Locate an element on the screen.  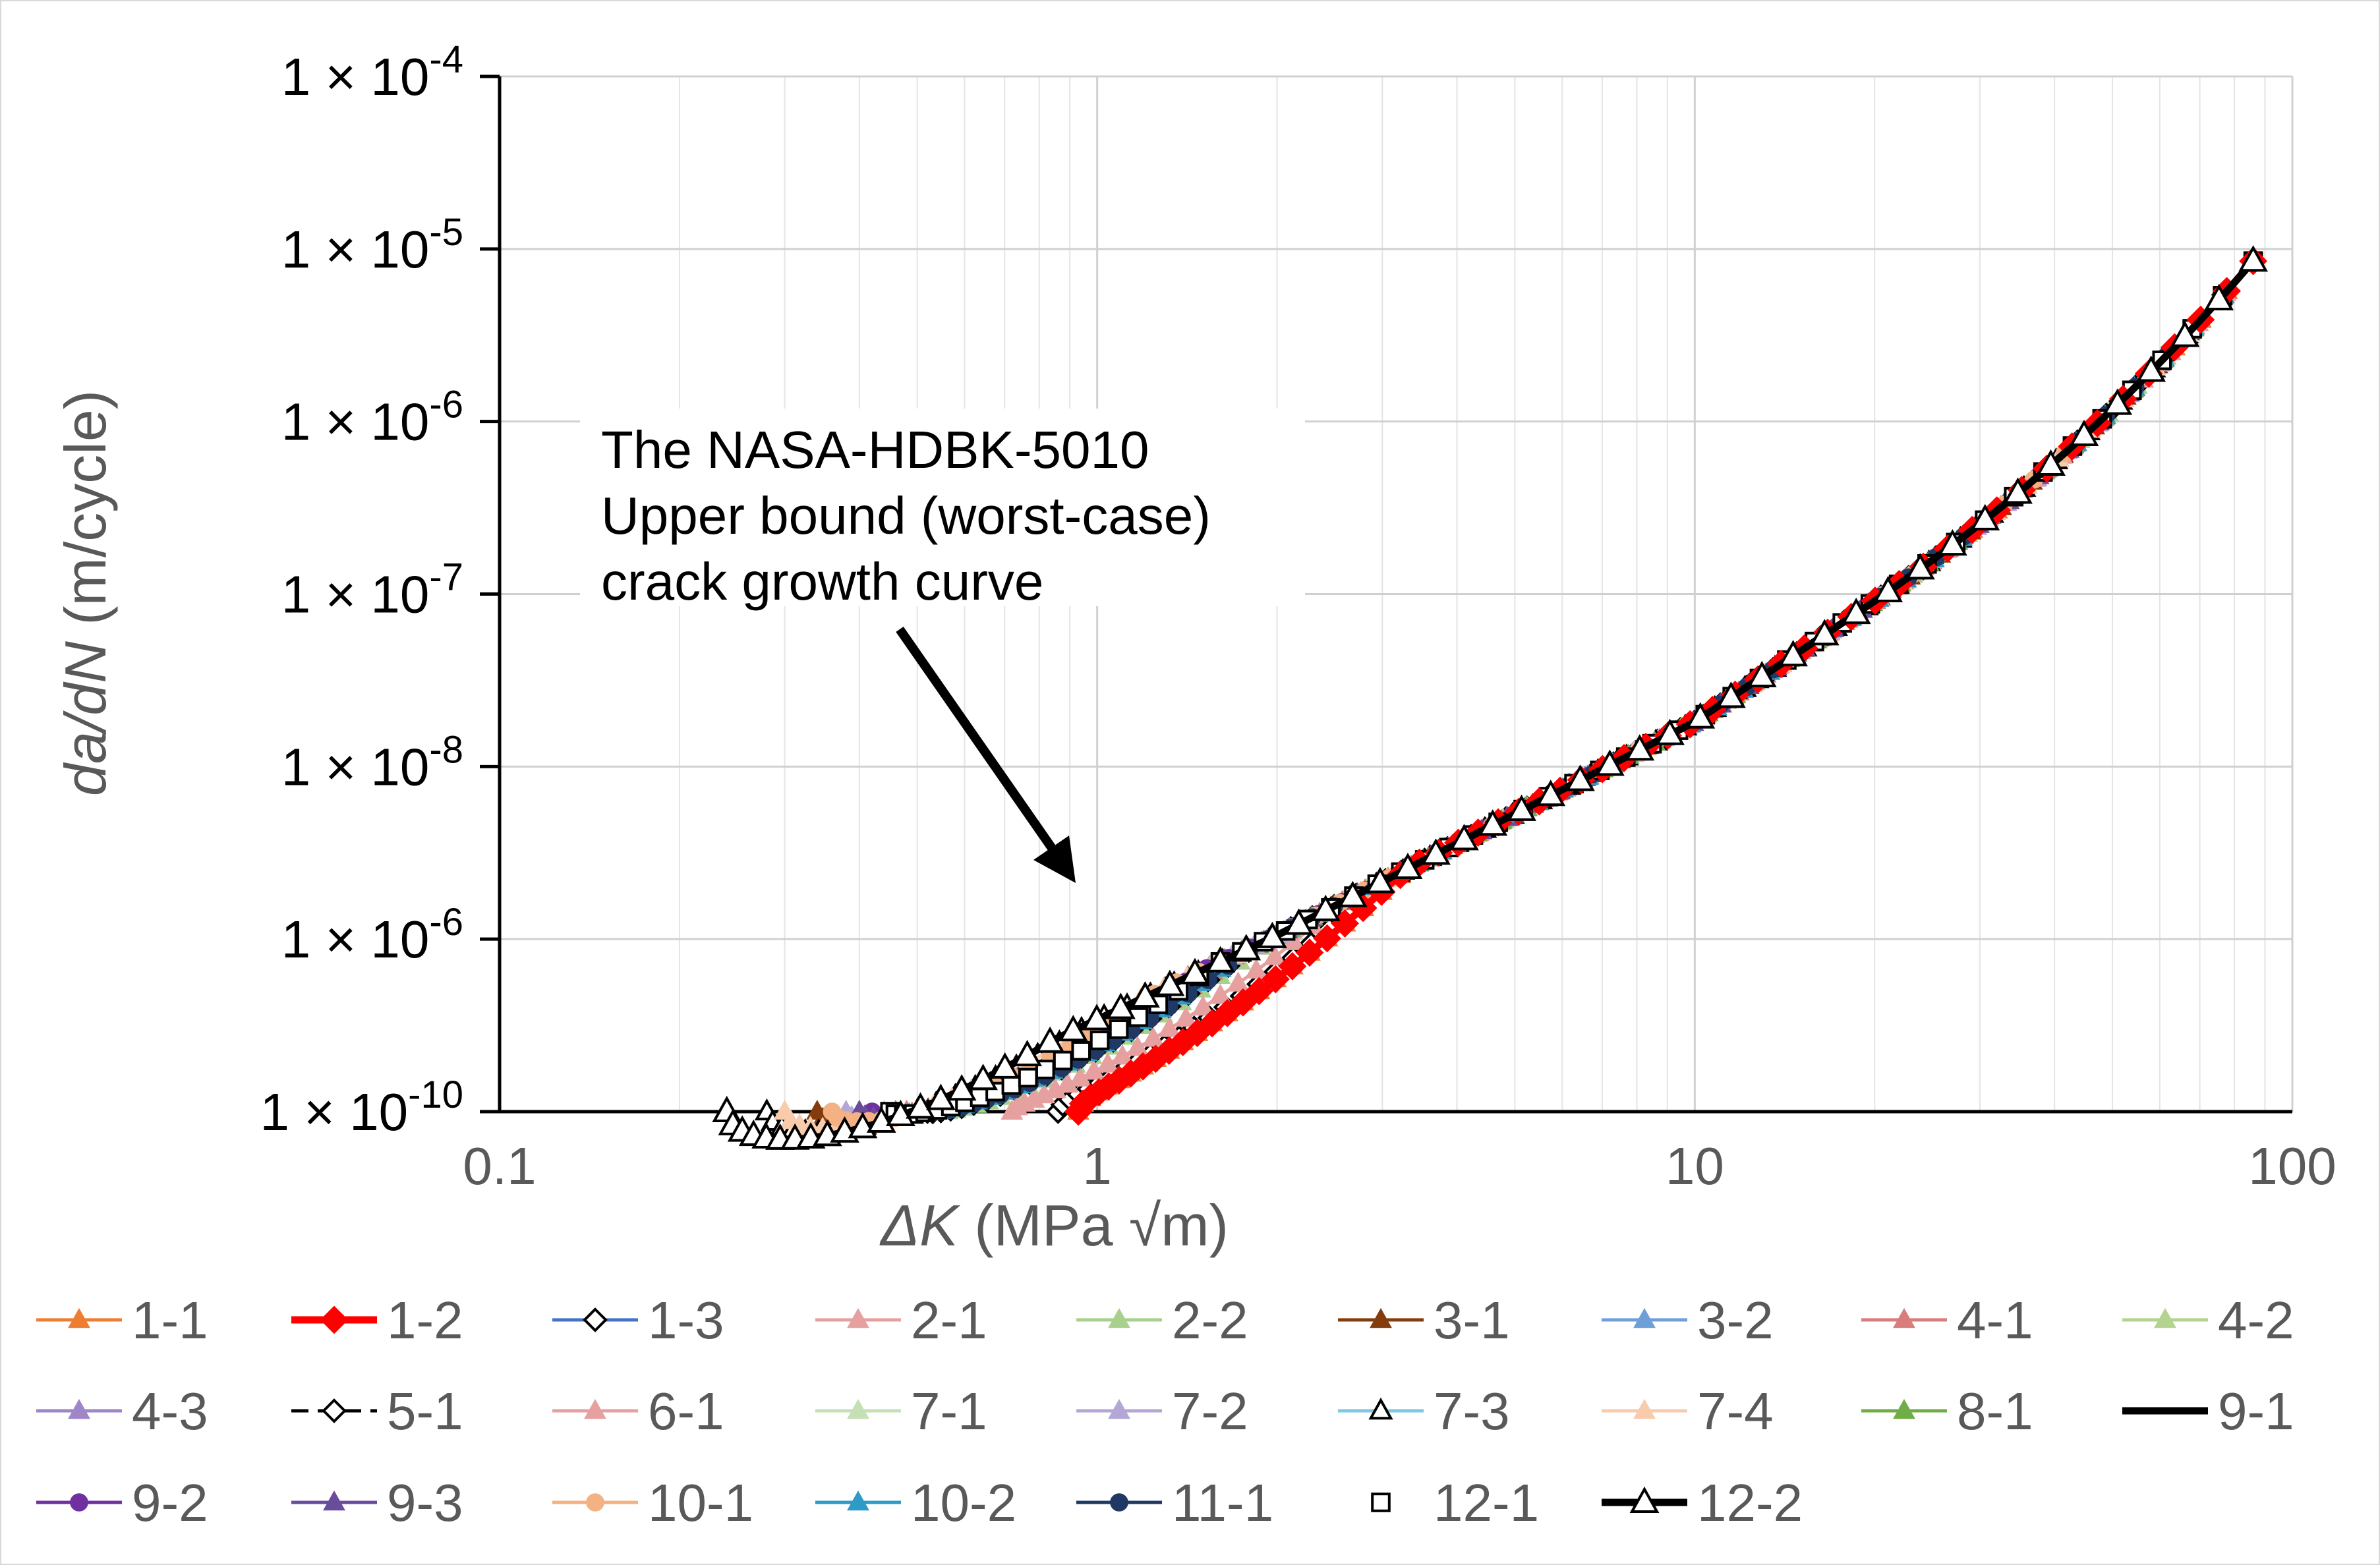
legend-item-4-2: 4-2 is located at coordinates (2208, 1320).